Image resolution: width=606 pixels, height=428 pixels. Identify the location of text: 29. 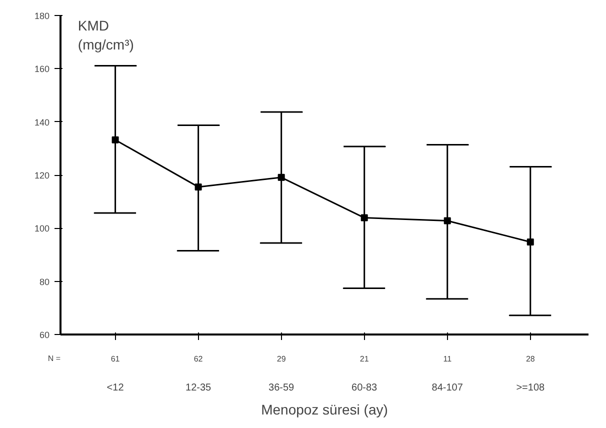
(281, 359).